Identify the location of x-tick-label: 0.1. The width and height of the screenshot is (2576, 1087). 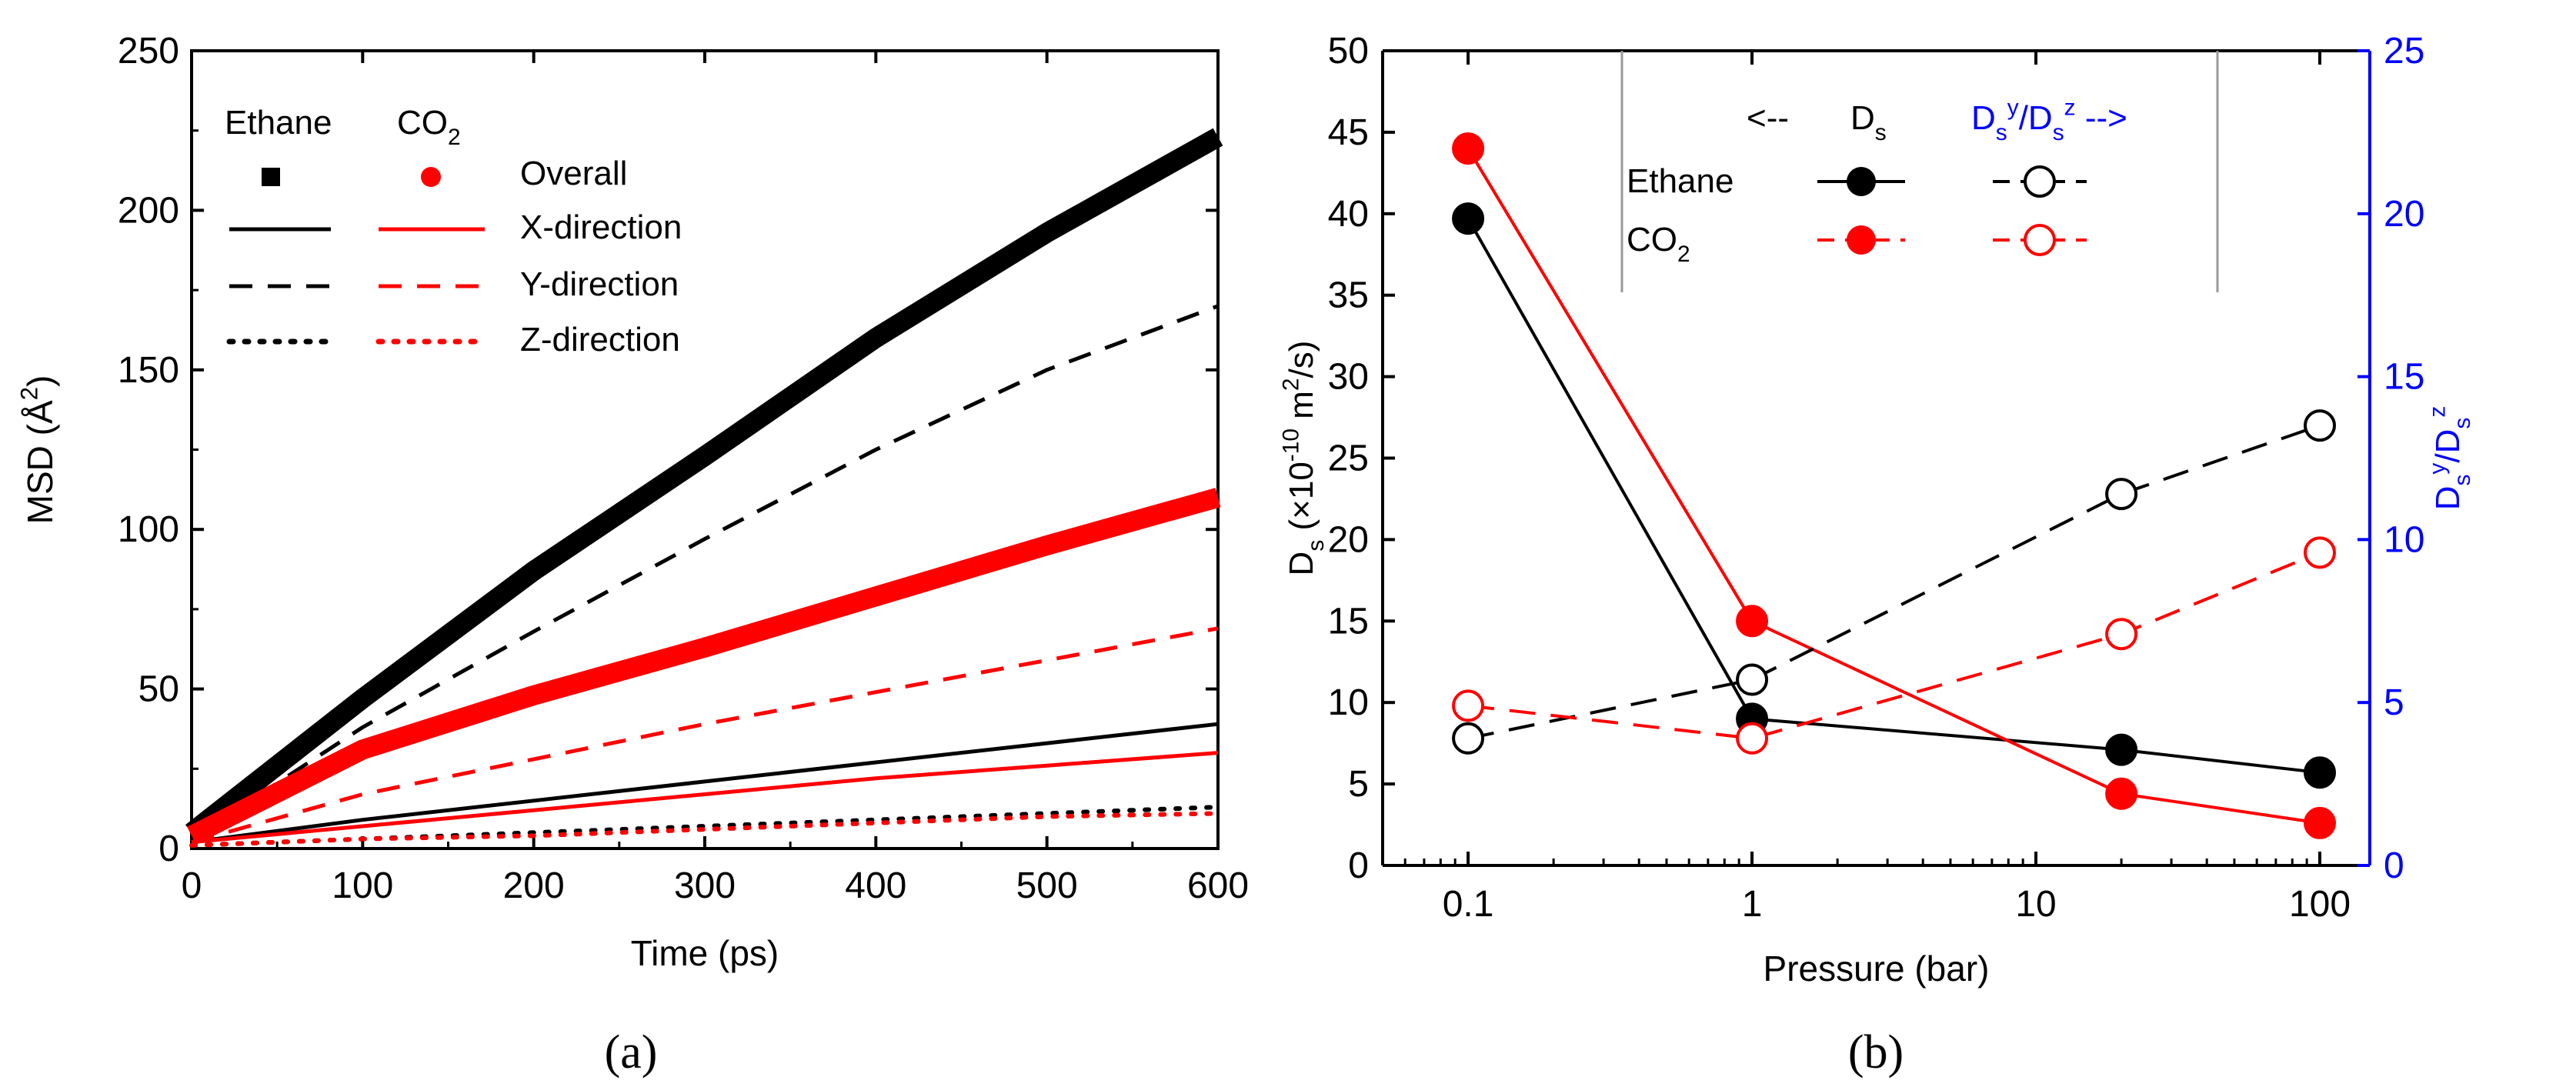
(1469, 904).